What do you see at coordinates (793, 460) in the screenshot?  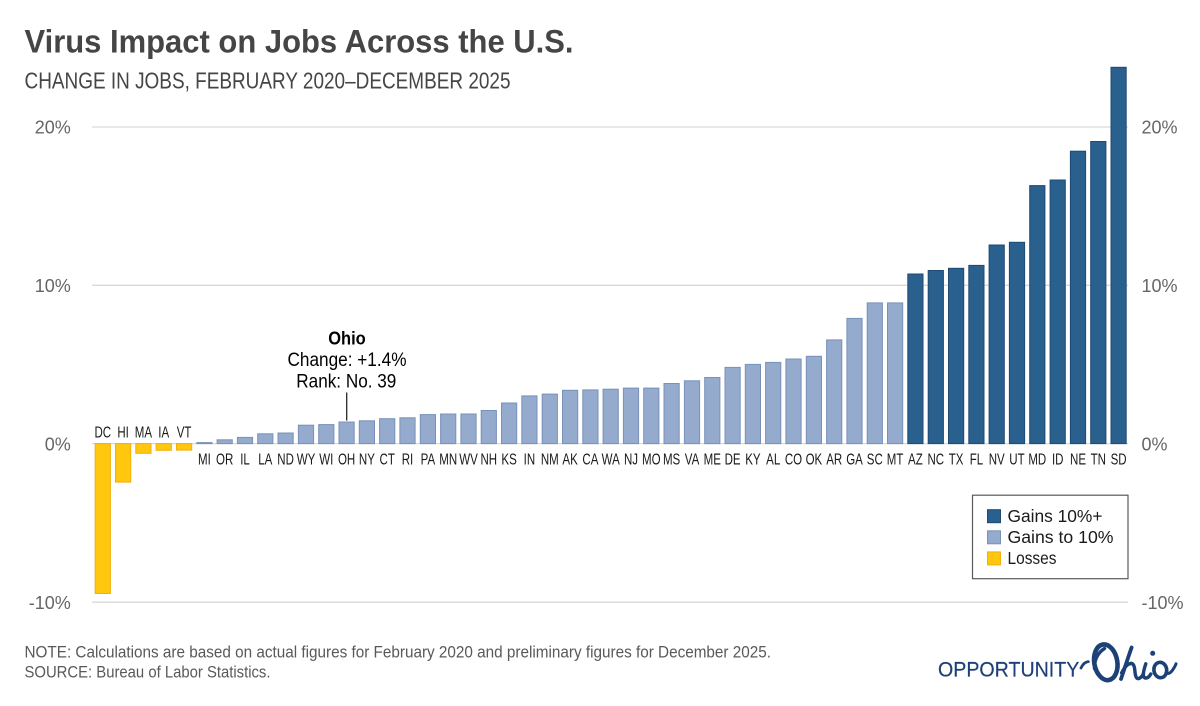 I see `svg-text: CO` at bounding box center [793, 460].